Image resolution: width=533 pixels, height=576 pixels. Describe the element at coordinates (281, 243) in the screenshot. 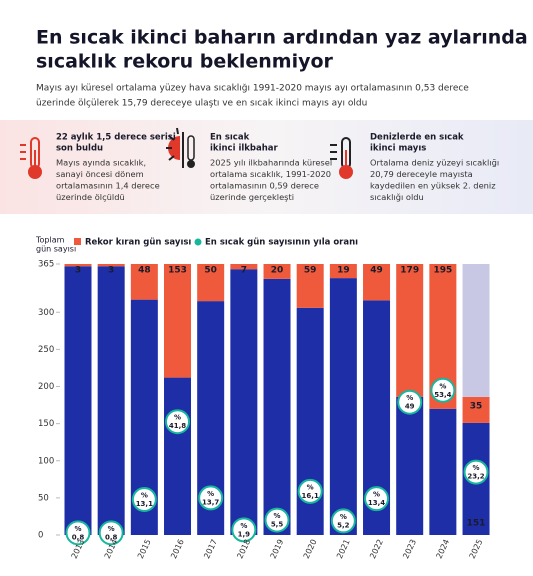

I see `legend-label: En sıcak gün sayısının yıla oranı` at that location.